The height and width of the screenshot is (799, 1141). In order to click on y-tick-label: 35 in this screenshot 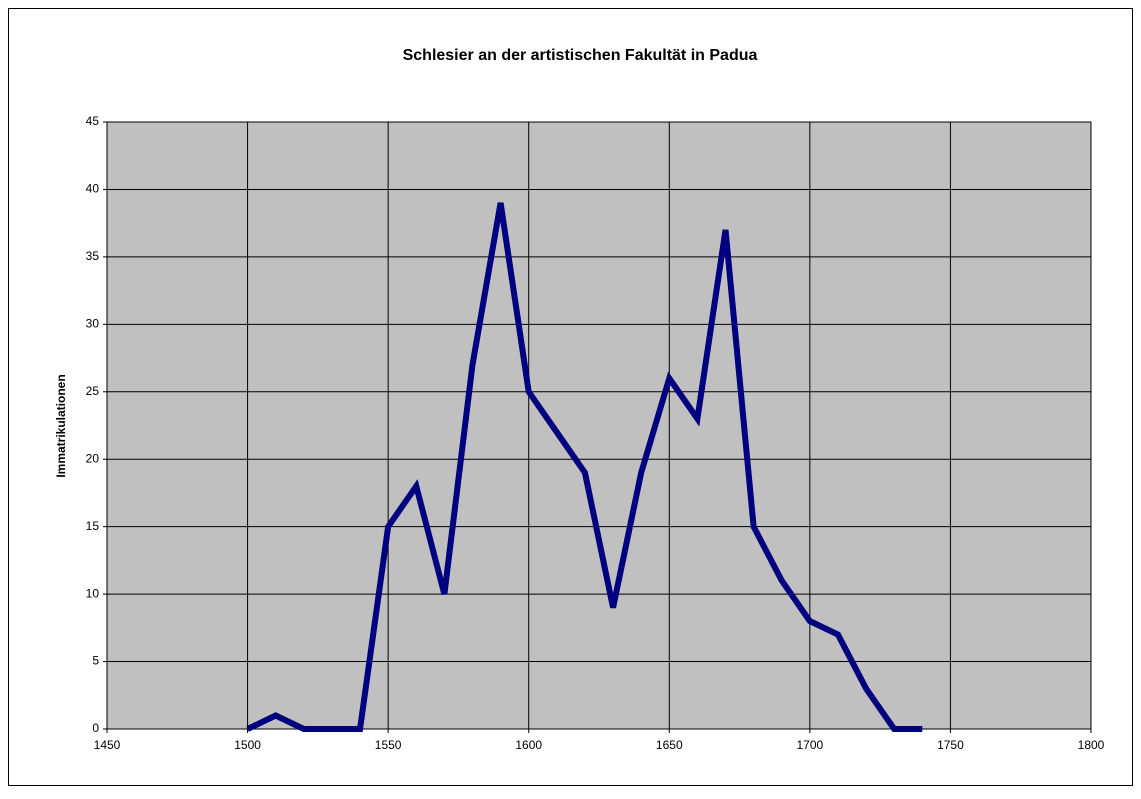, I will do `click(93, 256)`.